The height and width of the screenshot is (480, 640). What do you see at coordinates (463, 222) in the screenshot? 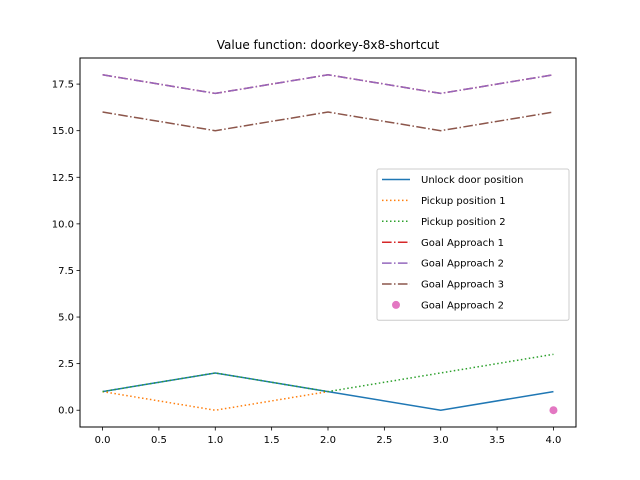
I see `legend-label: Pickup position 2` at bounding box center [463, 222].